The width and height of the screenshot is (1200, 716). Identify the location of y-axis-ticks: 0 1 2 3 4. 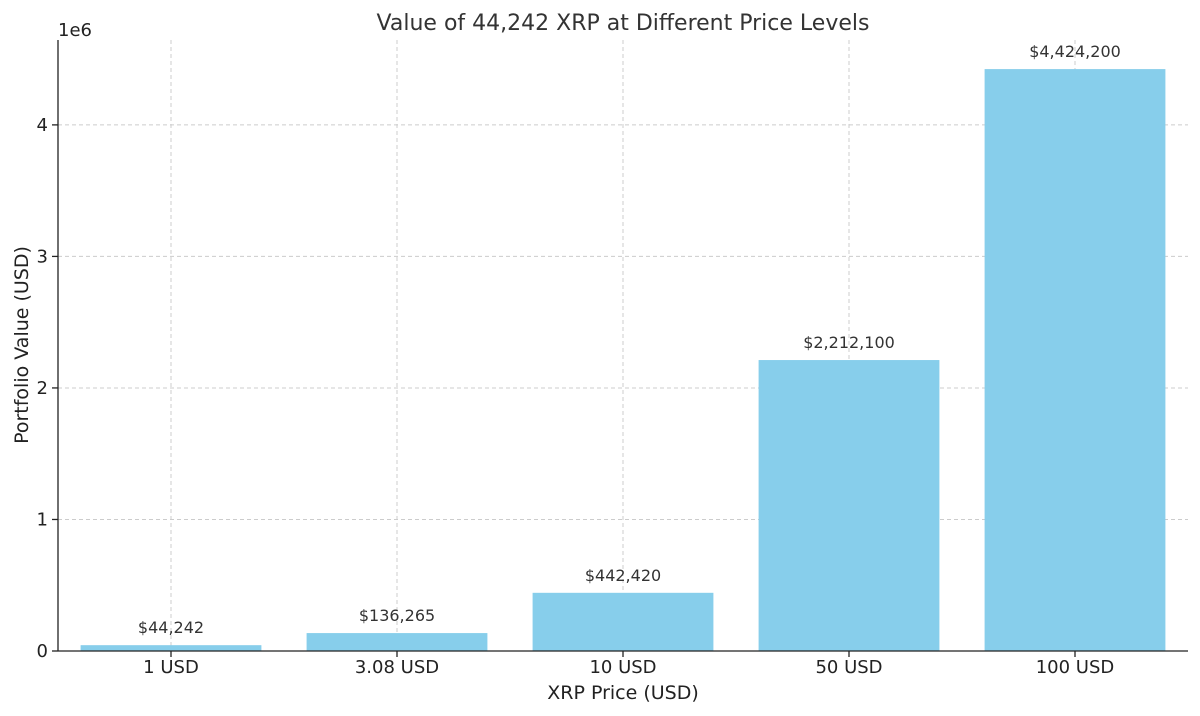
(47, 388).